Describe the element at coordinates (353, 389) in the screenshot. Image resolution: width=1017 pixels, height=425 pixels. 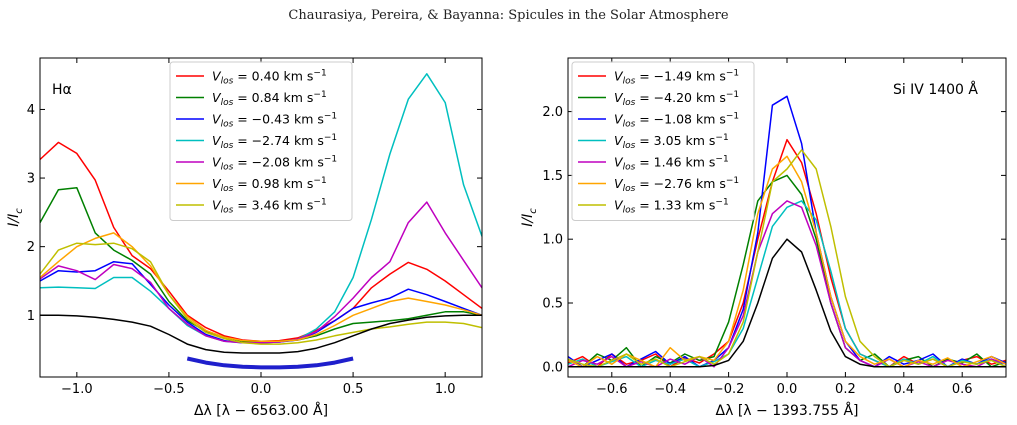
I see `x-tick-label: 0.5` at that location.